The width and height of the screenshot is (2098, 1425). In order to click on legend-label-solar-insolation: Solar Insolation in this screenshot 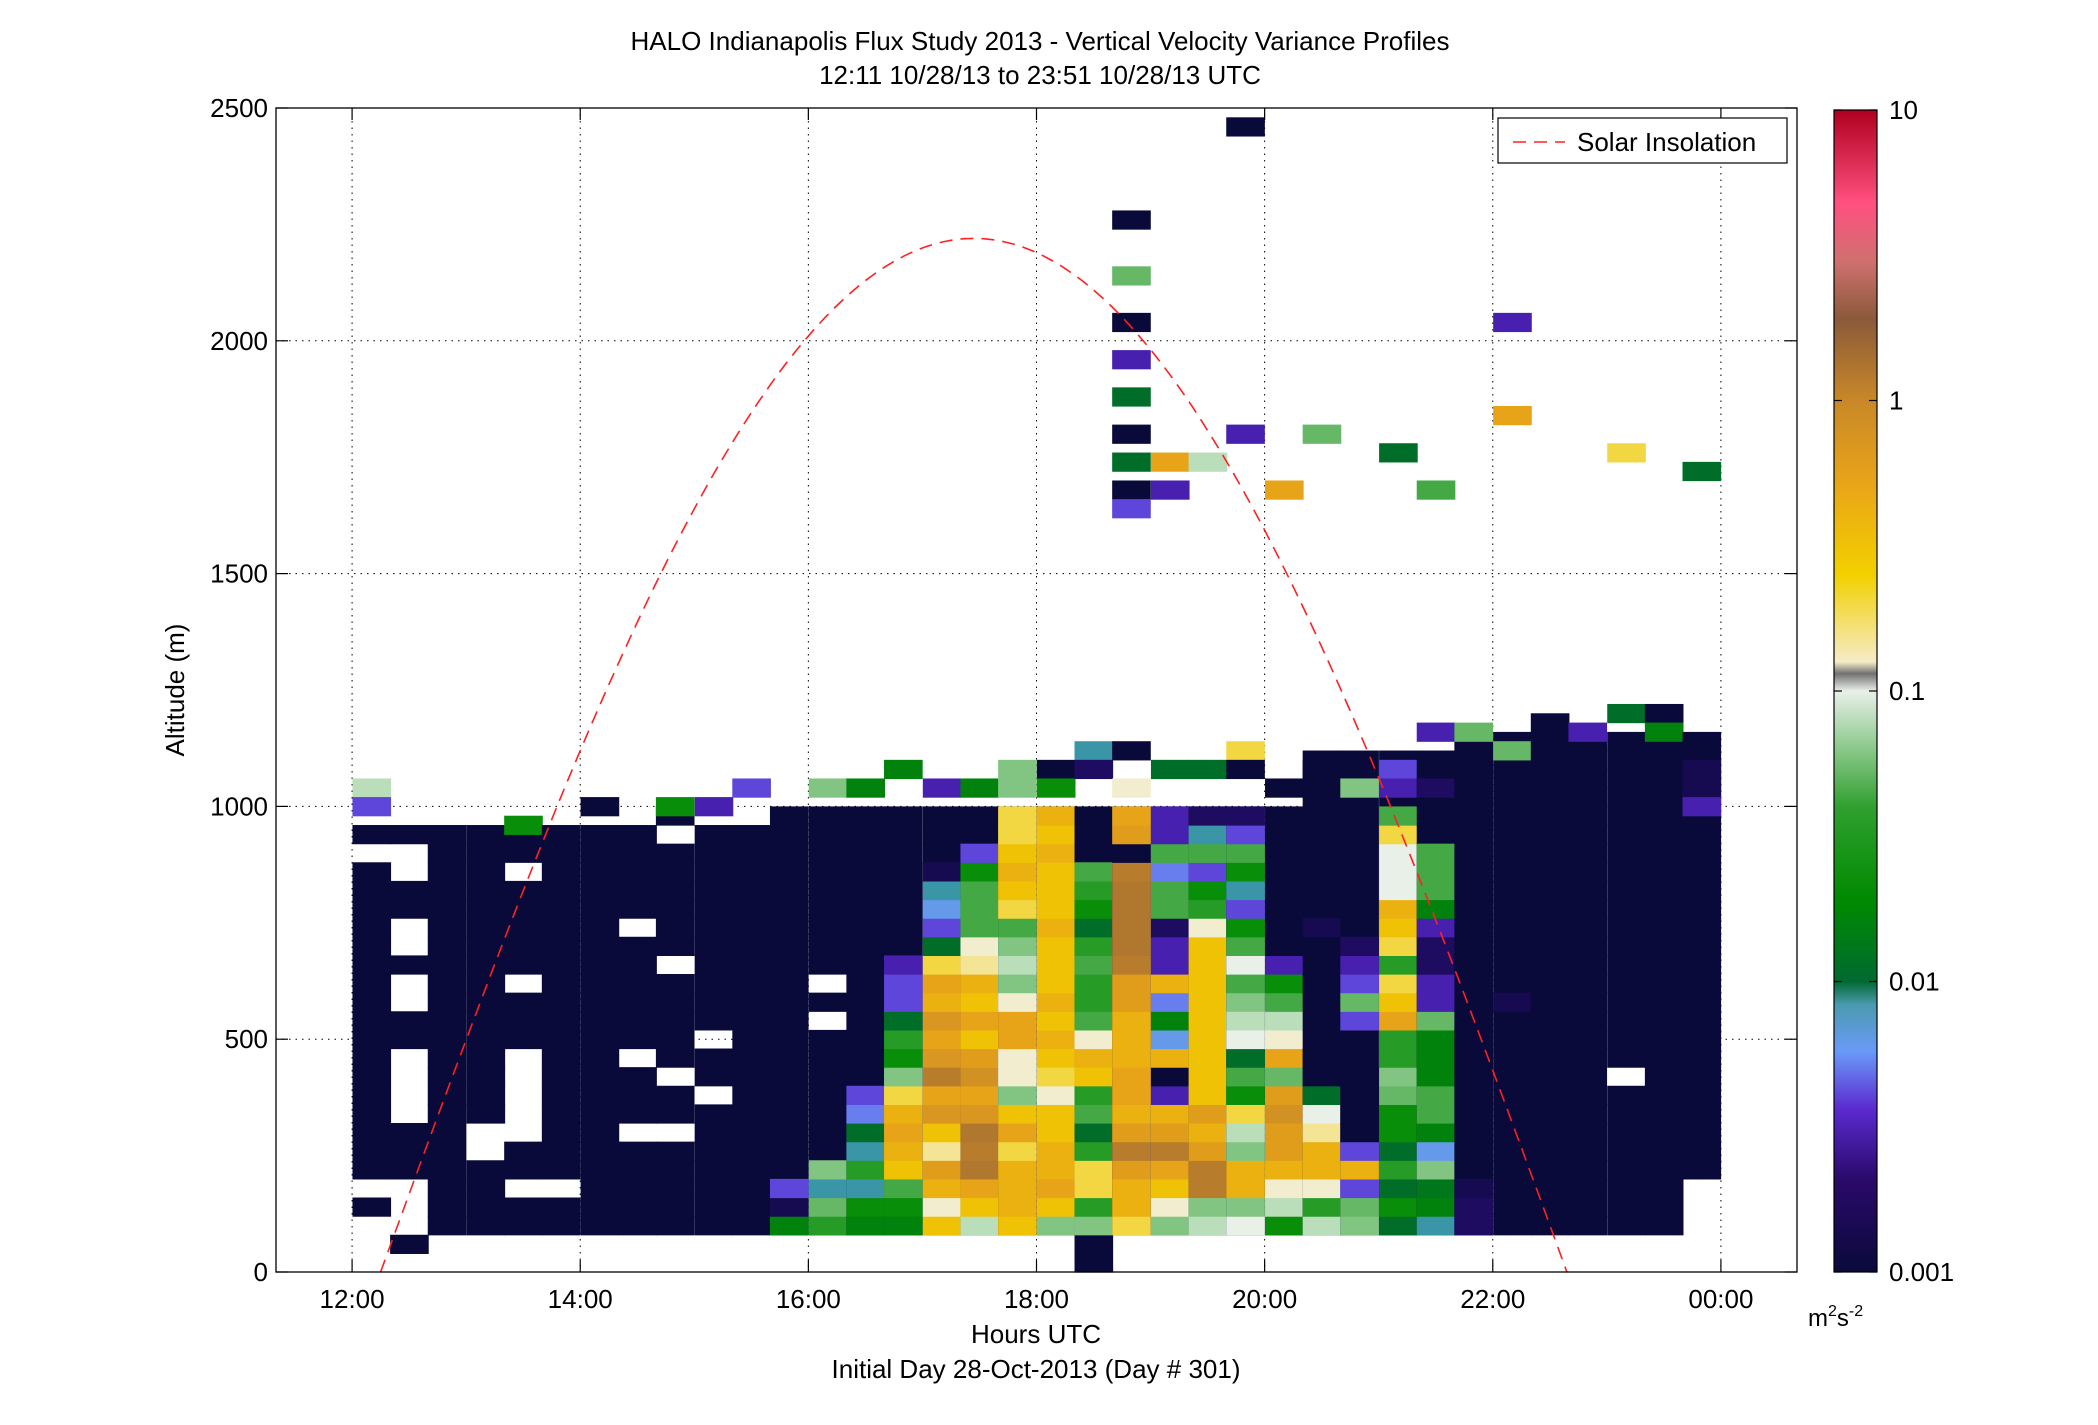, I will do `click(1666, 142)`.